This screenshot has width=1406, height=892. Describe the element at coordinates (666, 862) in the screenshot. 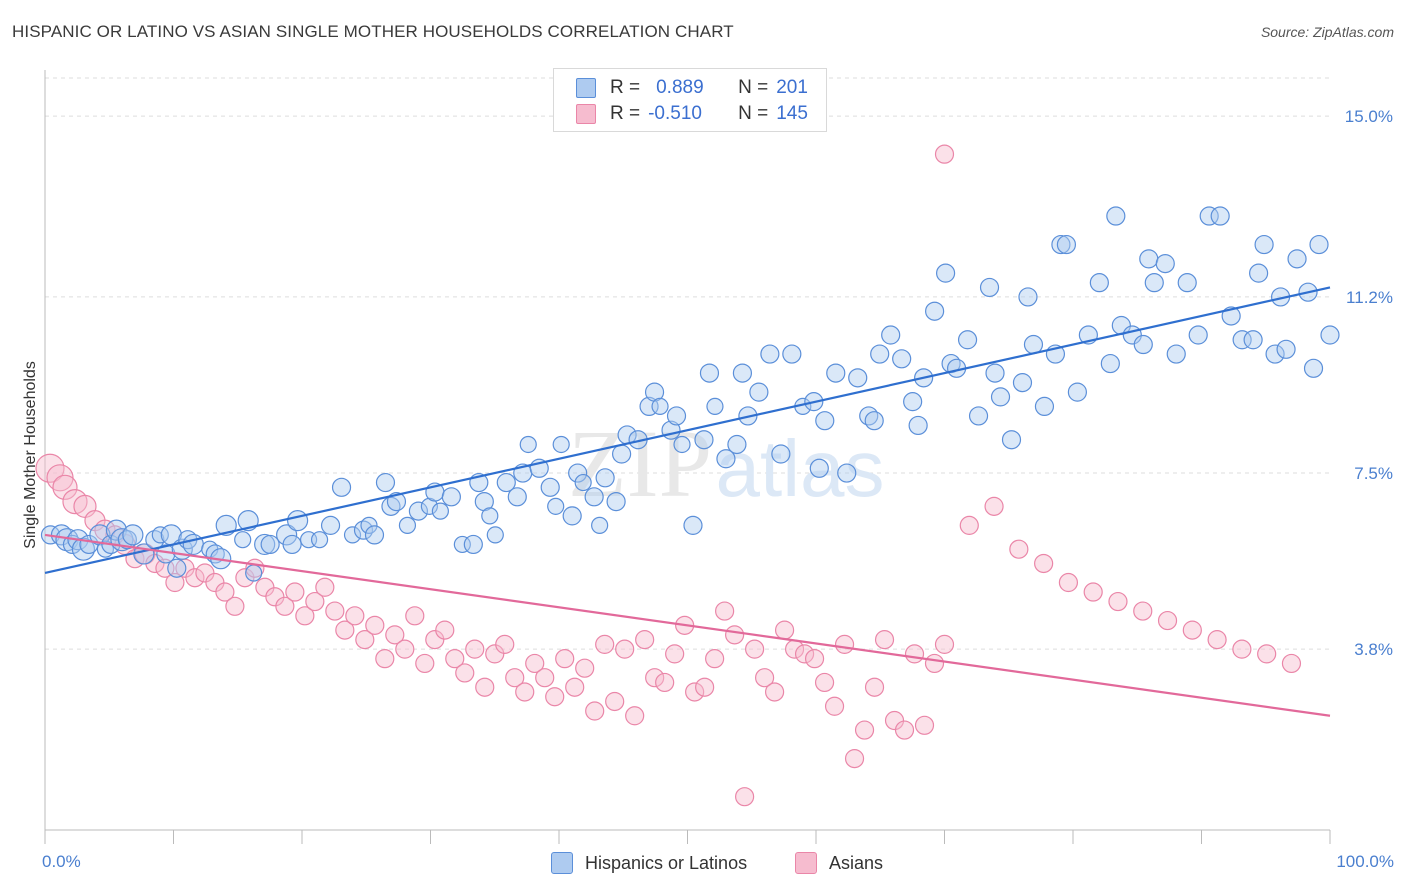

I see `bottom-legend-label: Hispanics or Latinos` at that location.